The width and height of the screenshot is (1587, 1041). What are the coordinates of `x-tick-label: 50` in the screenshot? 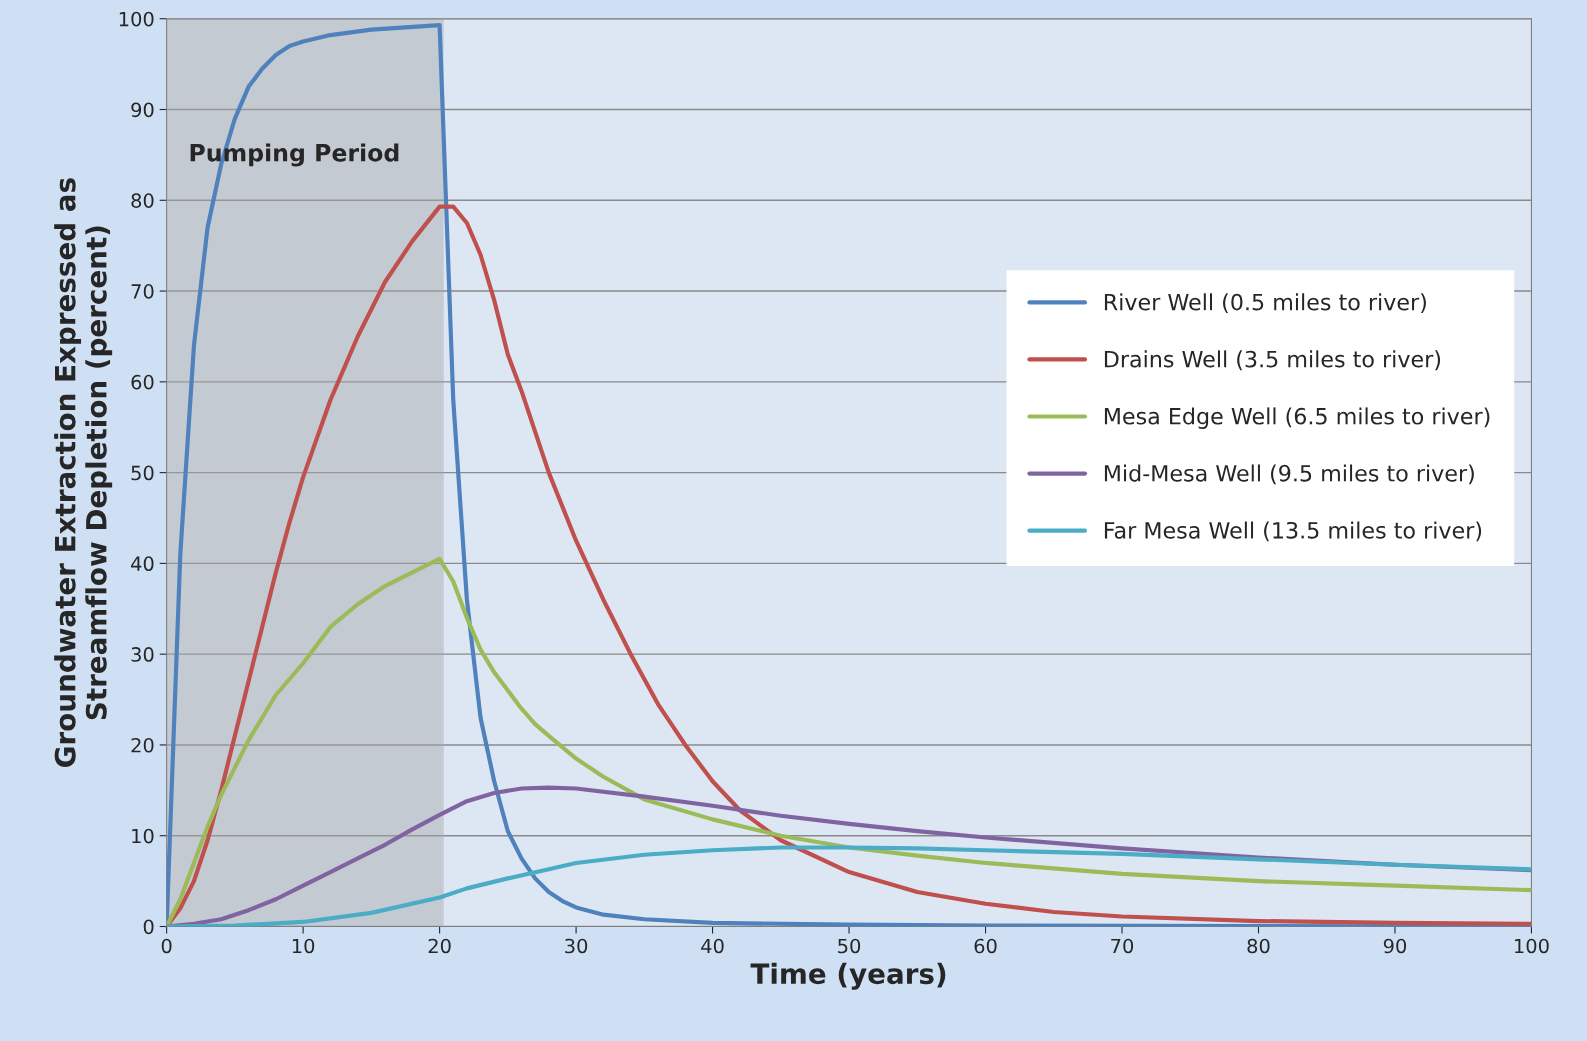 It's located at (849, 946).